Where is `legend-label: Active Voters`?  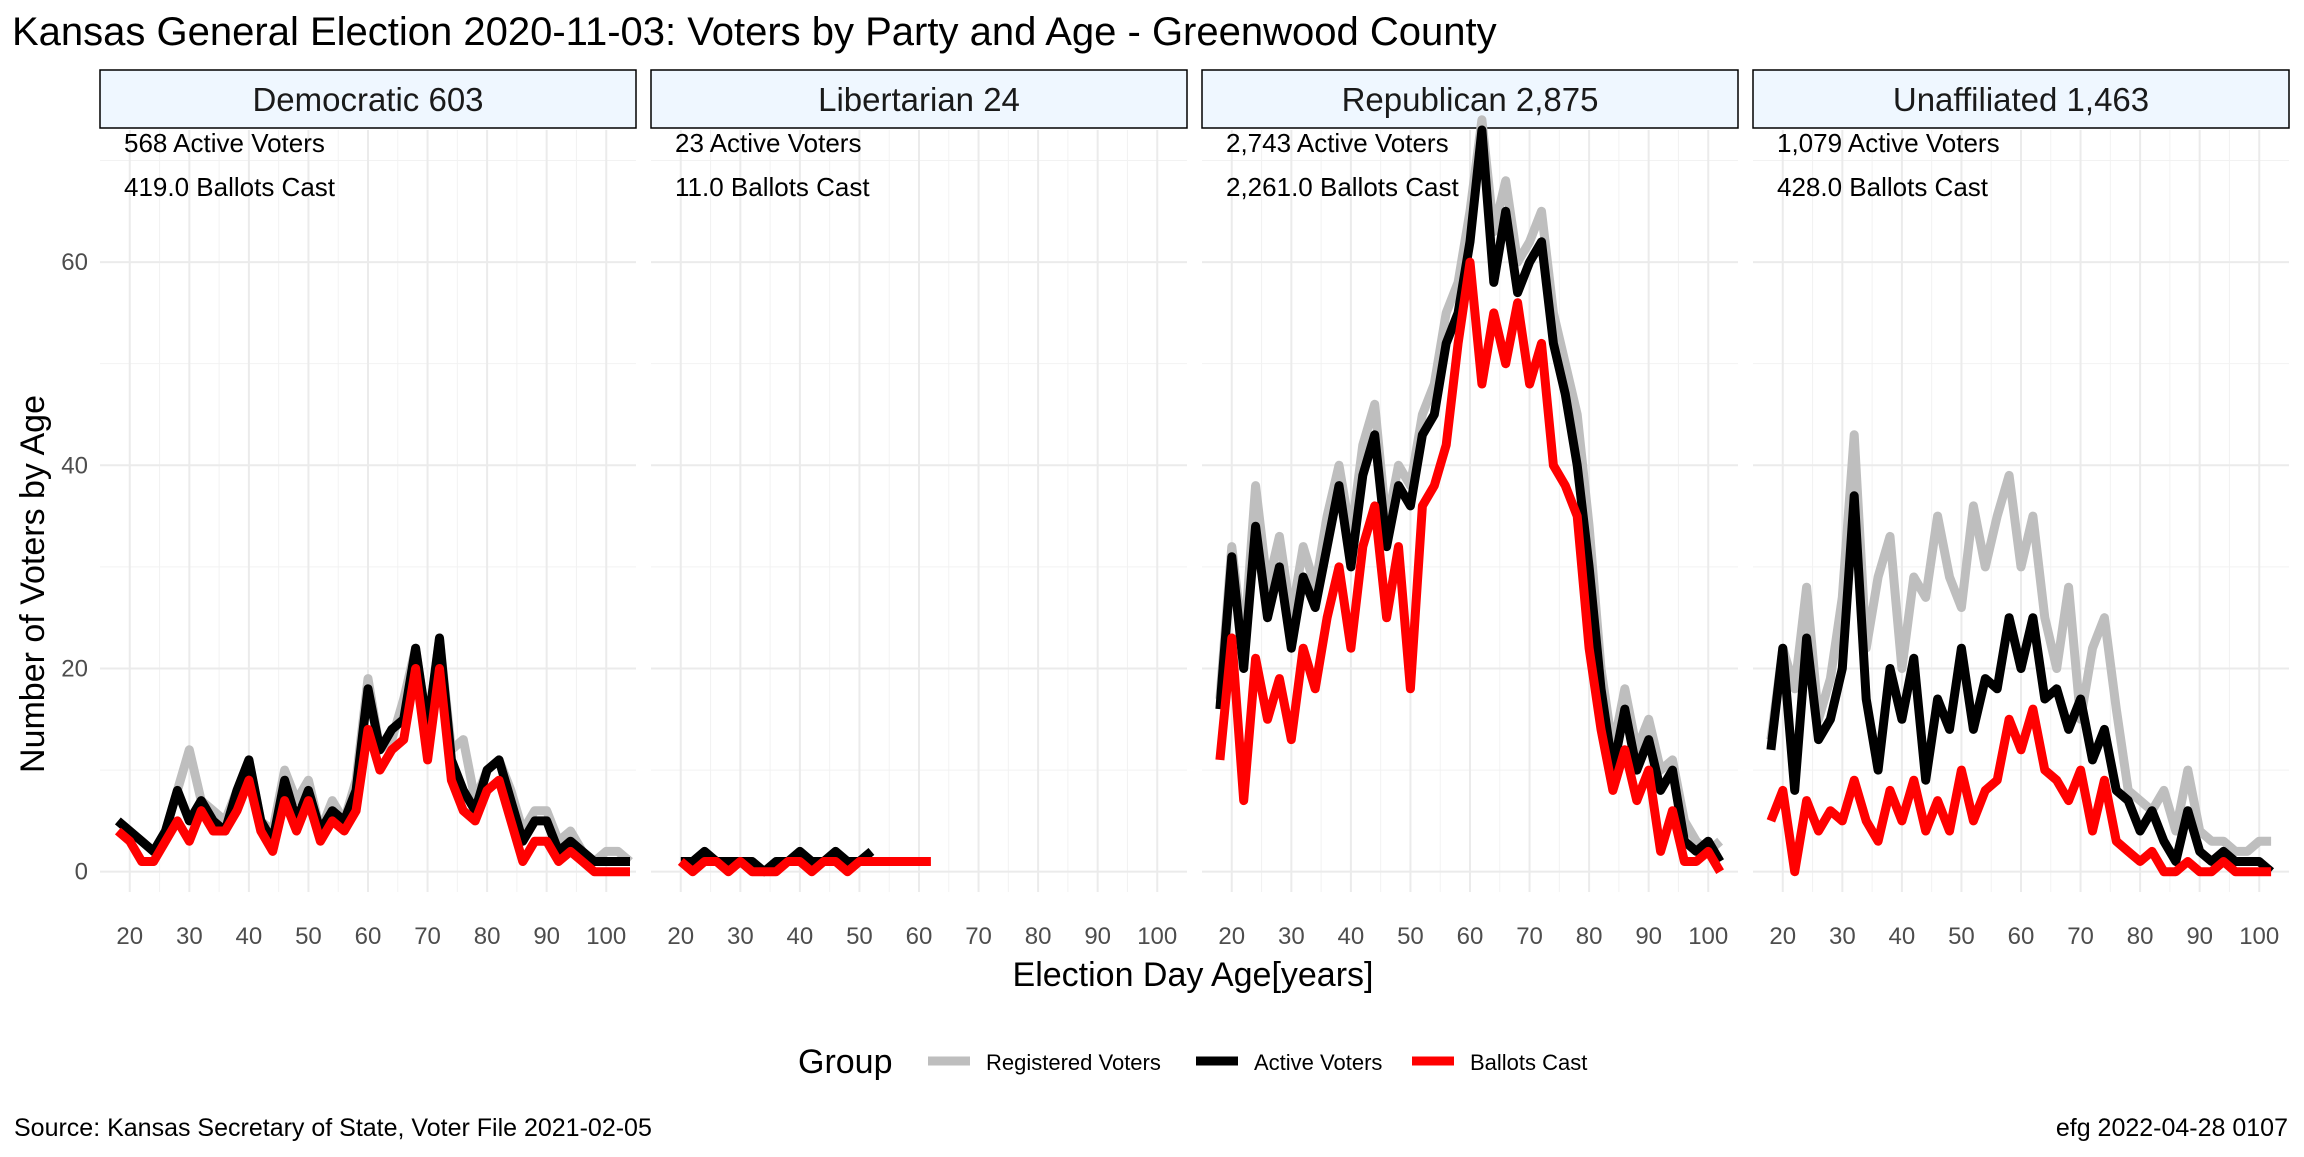 legend-label: Active Voters is located at coordinates (1318, 1062).